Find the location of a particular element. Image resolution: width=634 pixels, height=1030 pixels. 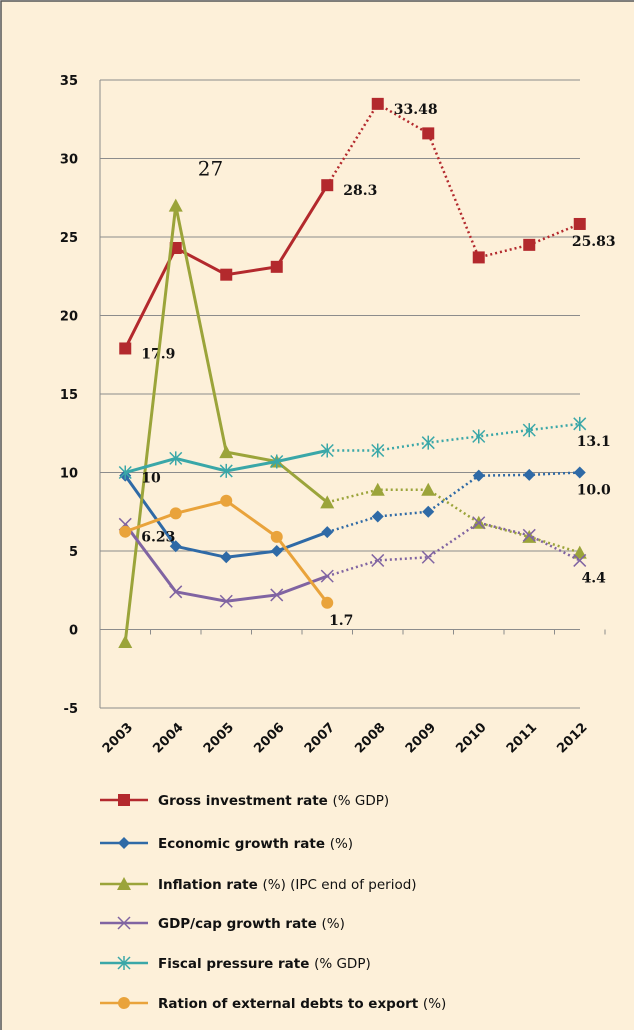

y-tick-label: 20 is located at coordinates (69, 317).